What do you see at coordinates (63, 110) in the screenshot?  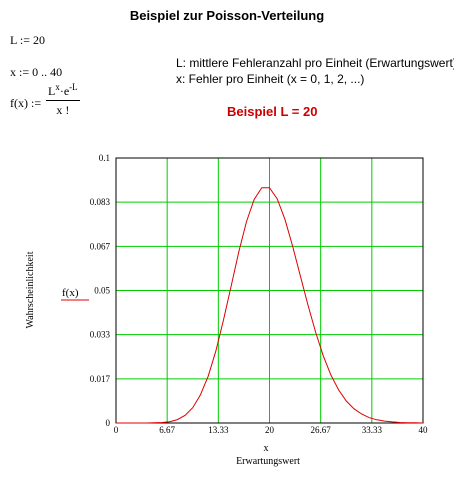 I see `formula-denominator: x !` at bounding box center [63, 110].